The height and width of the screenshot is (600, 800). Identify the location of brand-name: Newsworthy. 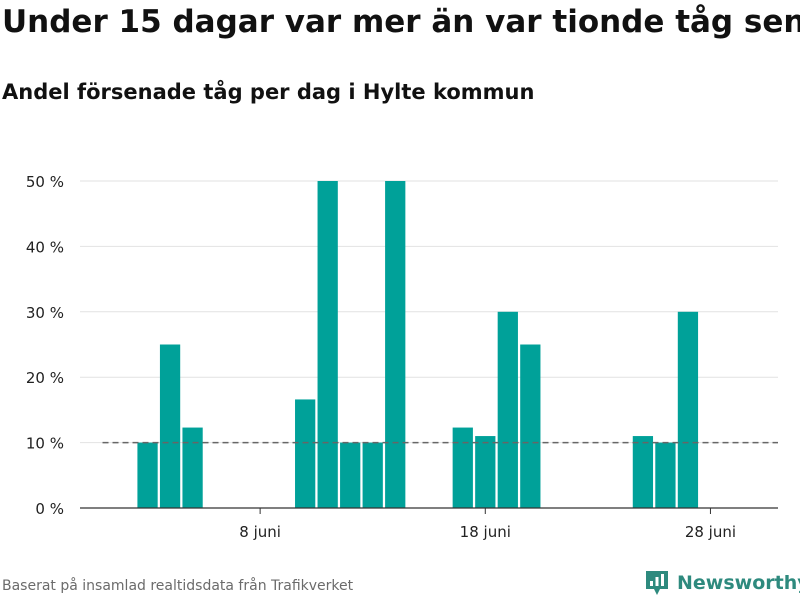
(738, 583).